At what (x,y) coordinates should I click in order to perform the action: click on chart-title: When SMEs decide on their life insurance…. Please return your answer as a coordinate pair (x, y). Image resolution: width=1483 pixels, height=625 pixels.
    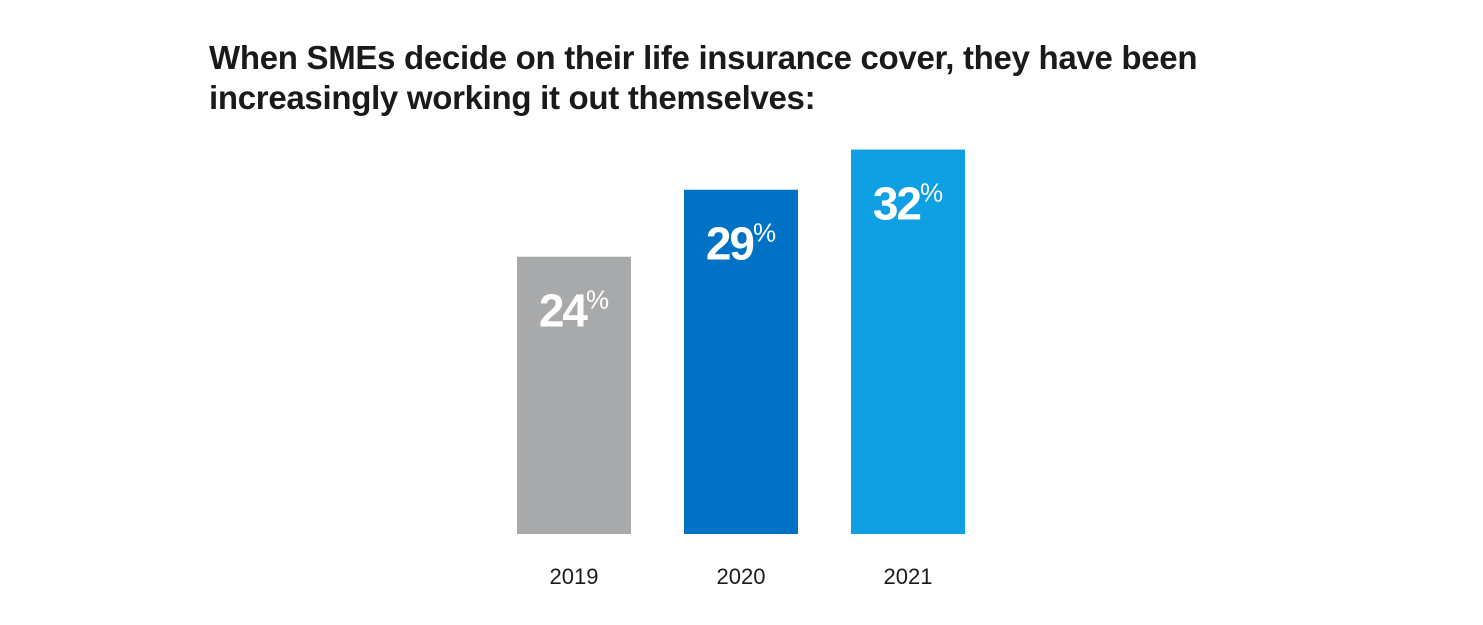
    Looking at the image, I should click on (703, 78).